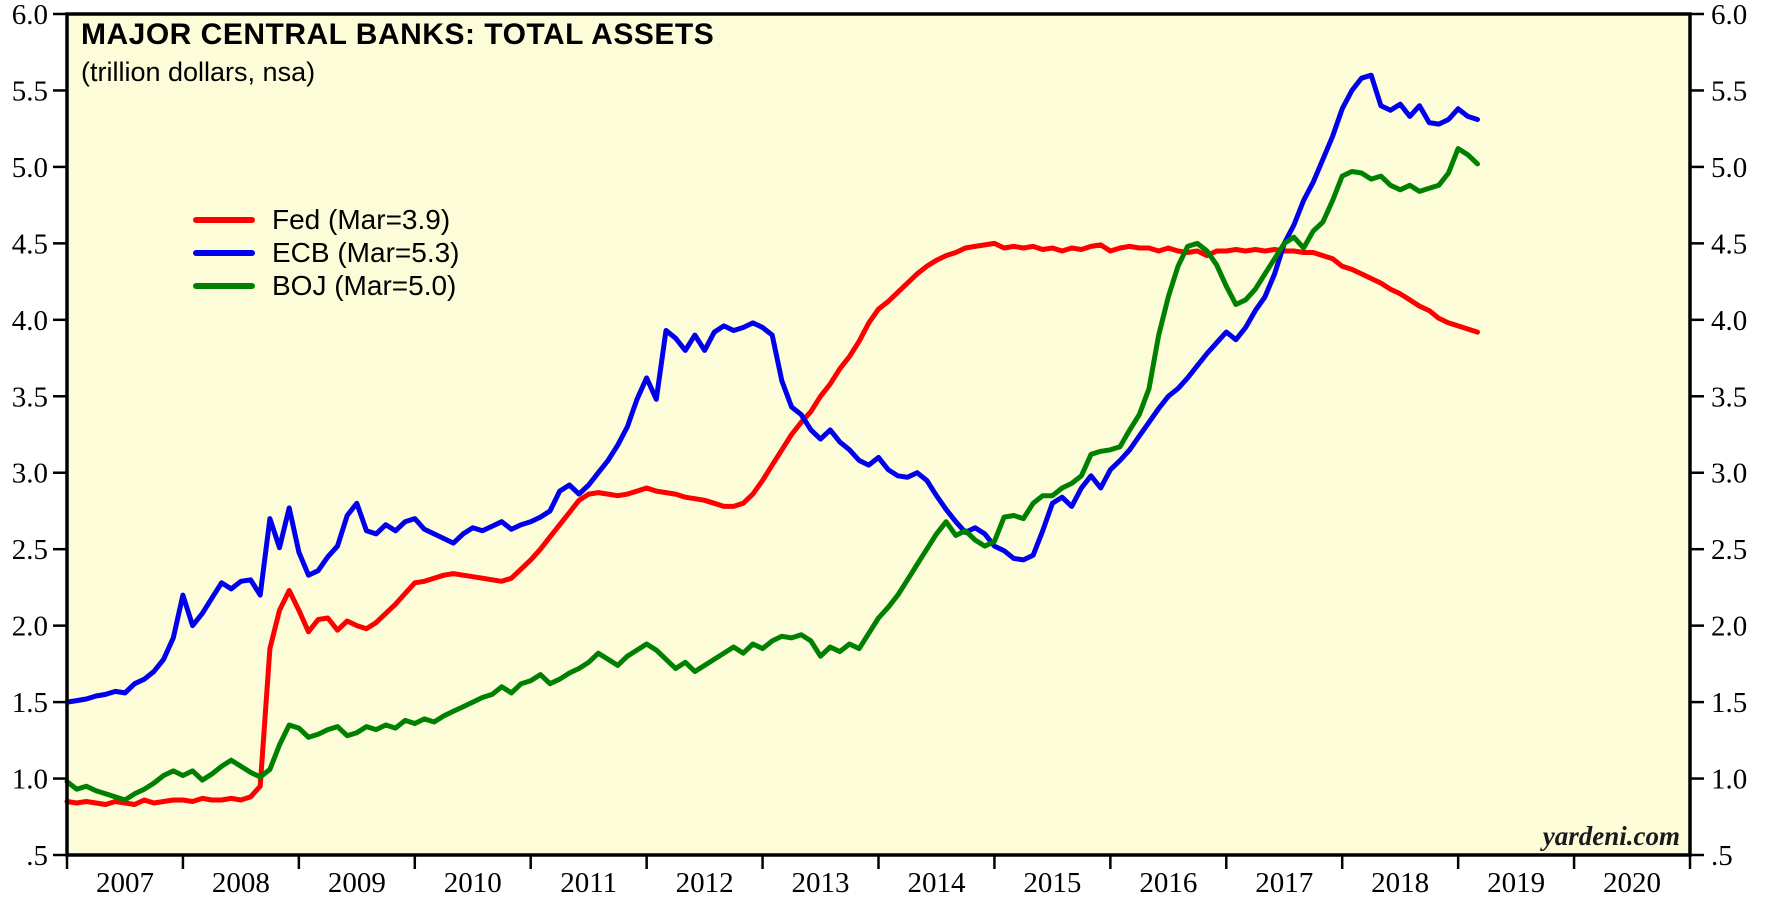 This screenshot has height=920, width=1774. What do you see at coordinates (705, 883) in the screenshot?
I see `x-axis-label: 2012` at bounding box center [705, 883].